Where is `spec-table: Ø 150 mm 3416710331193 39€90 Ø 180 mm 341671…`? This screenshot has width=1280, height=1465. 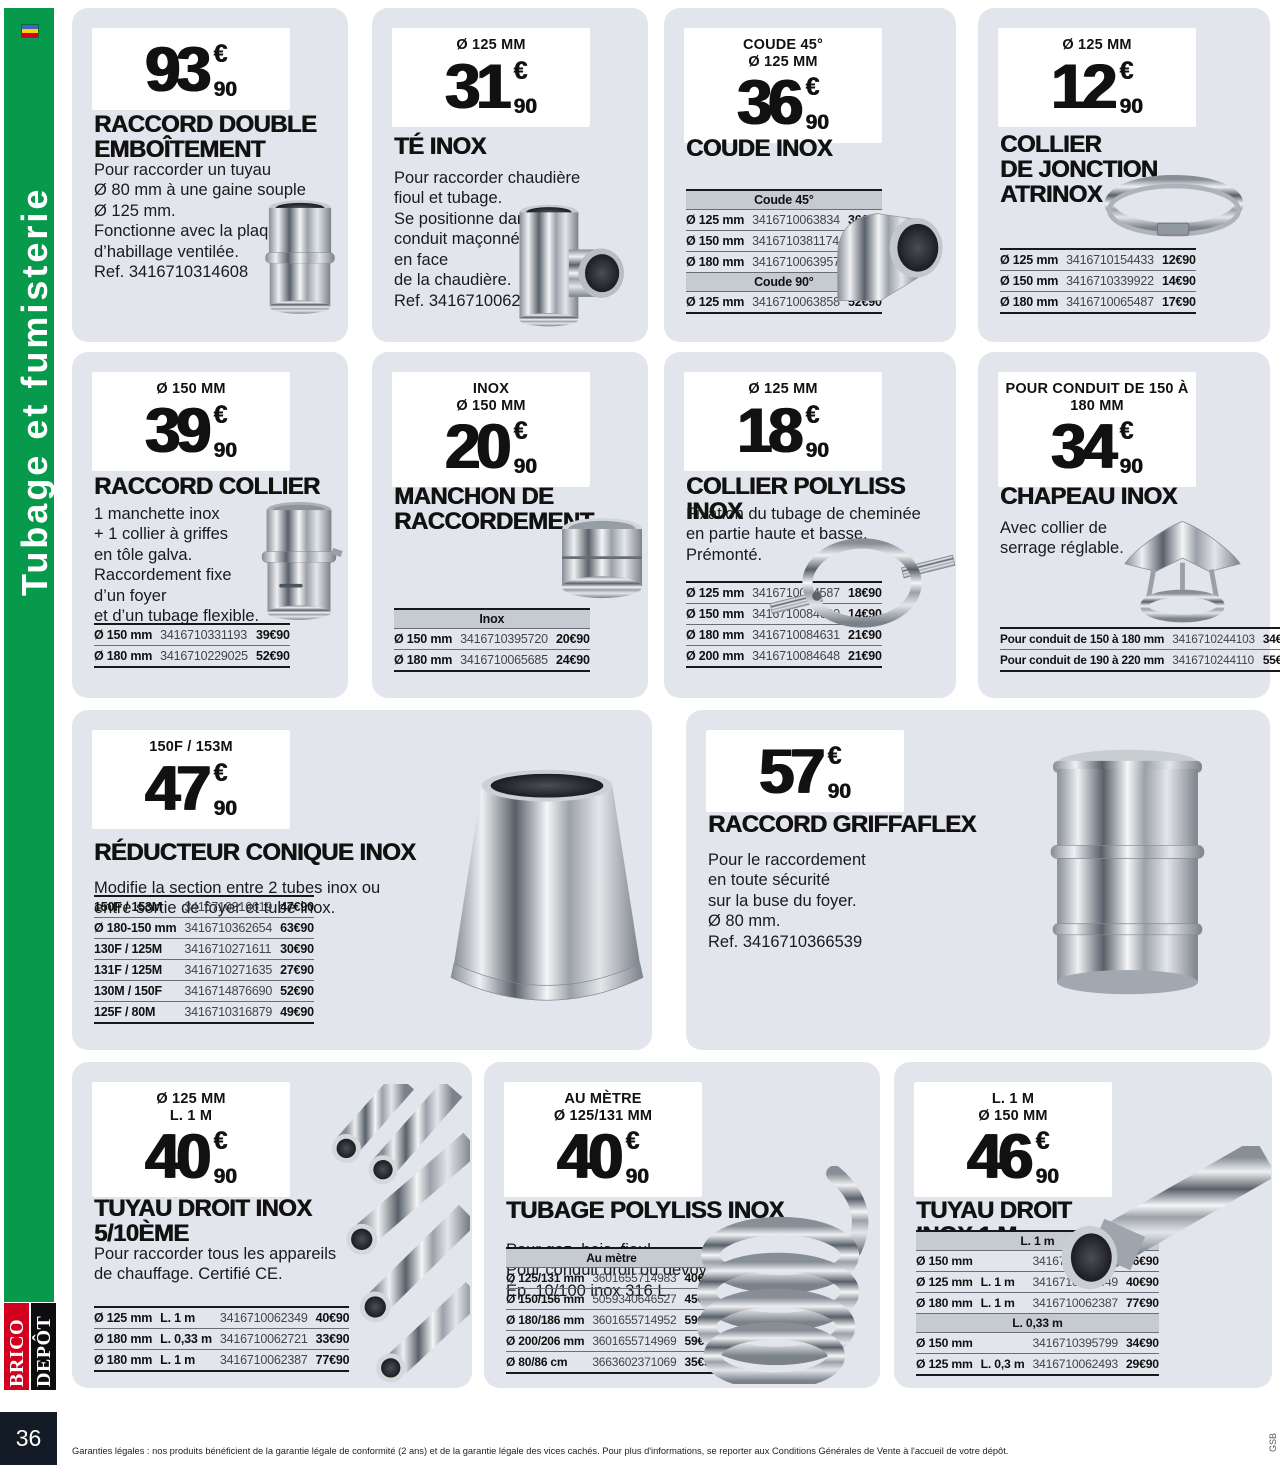
spec-table: Ø 150 mm 3416710331193 39€90 Ø 180 mm 341671… is located at coordinates (192, 645).